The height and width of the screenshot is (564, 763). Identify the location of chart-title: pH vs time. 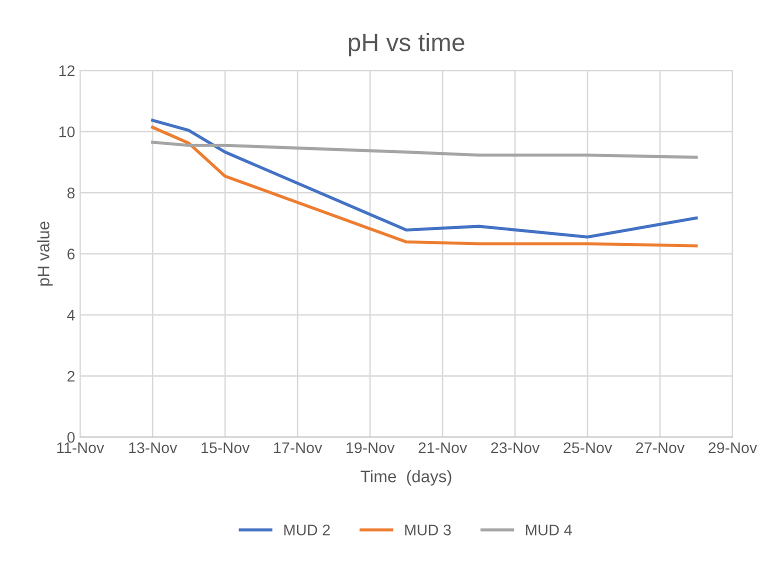
(406, 44).